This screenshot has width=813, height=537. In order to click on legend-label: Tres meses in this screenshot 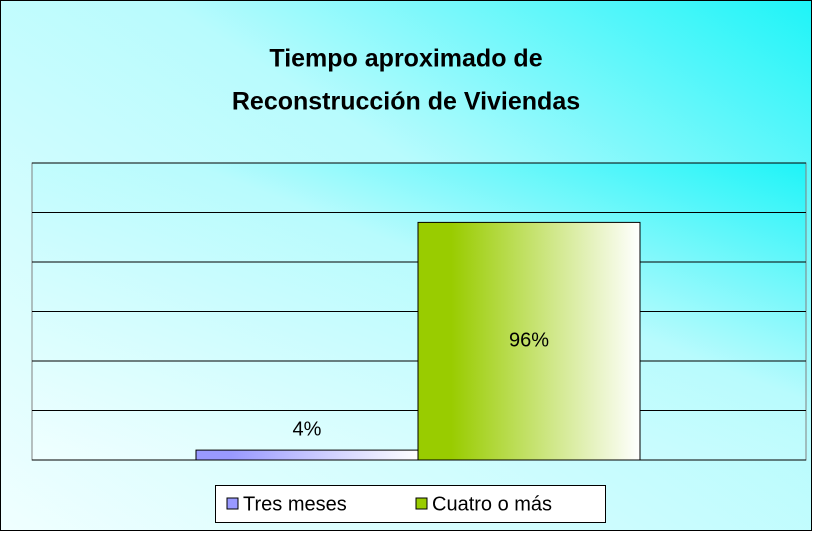, I will do `click(295, 504)`.